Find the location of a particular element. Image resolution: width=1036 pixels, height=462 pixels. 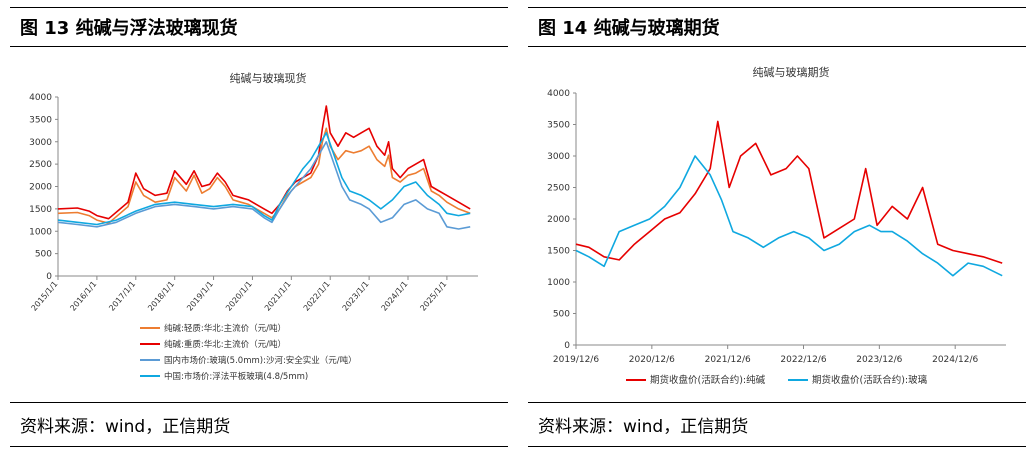

x-tick-label: 2020/1/1 is located at coordinates (239, 296).